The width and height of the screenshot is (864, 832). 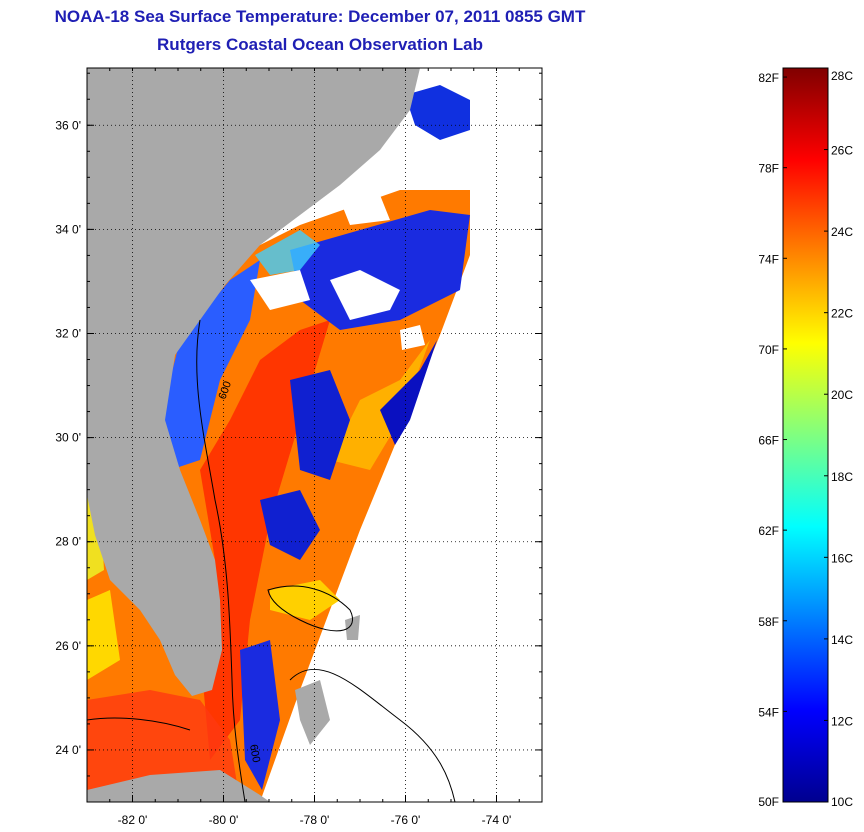 I want to click on lat-tick-label: 32 0', so click(x=68, y=333).